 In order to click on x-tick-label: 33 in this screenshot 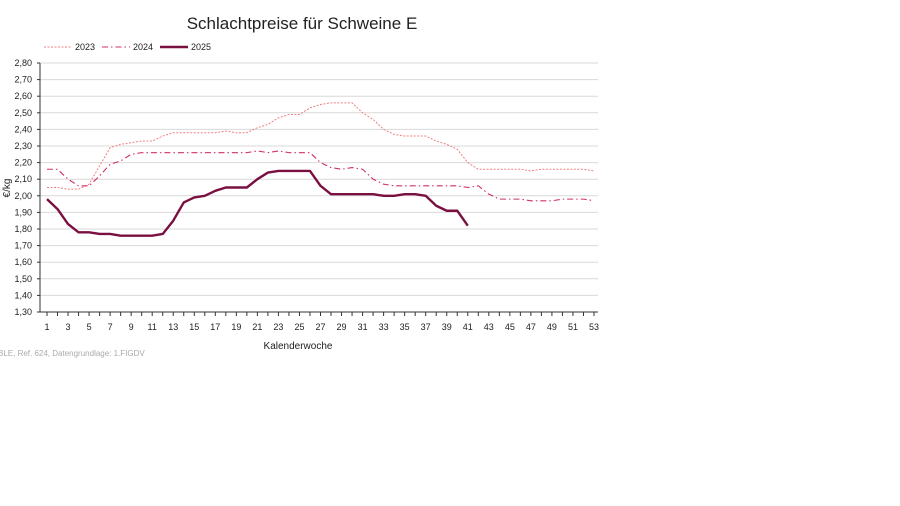, I will do `click(384, 327)`.